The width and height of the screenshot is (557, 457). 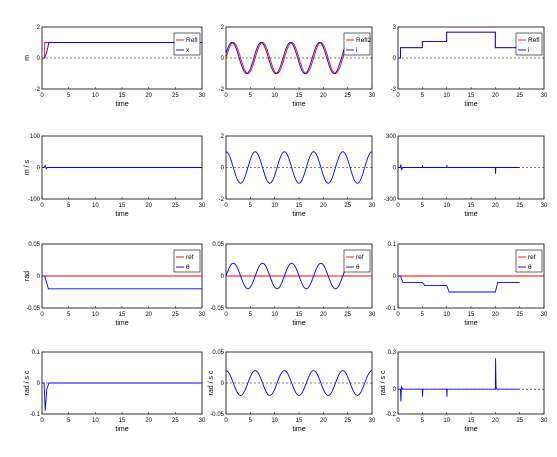 What do you see at coordinates (470, 323) in the screenshot?
I see `chart-3-3-x-axis-label: time` at bounding box center [470, 323].